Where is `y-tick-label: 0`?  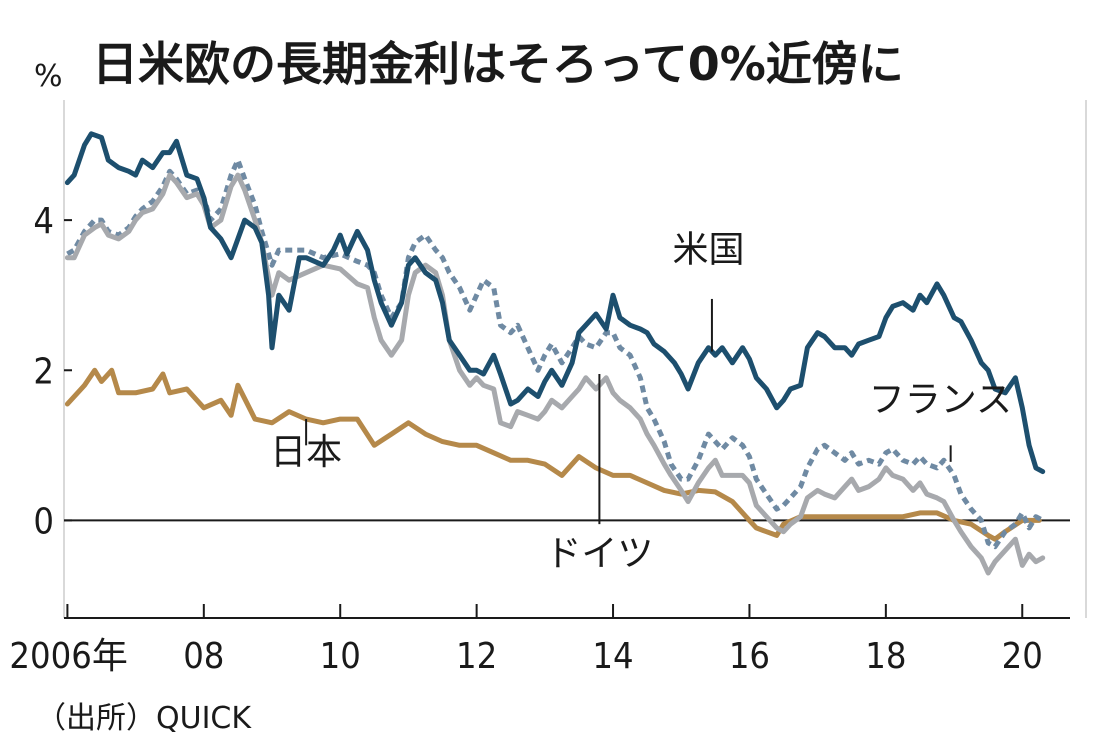 y-tick-label: 0 is located at coordinates (43, 521).